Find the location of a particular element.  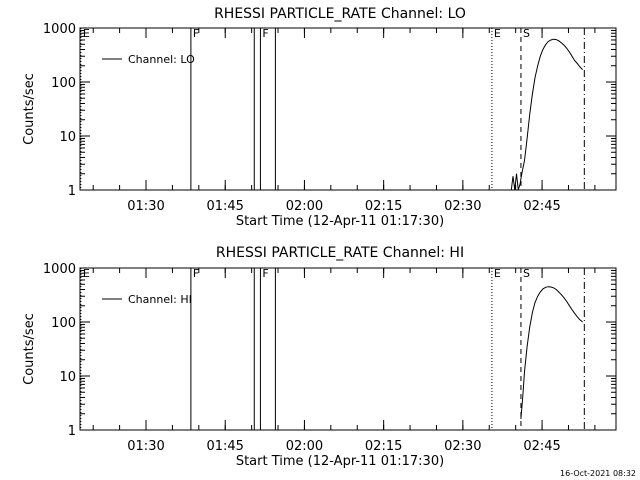

chart-title: RHESSI PARTICLE_RATE Channel: HI is located at coordinates (340, 253).